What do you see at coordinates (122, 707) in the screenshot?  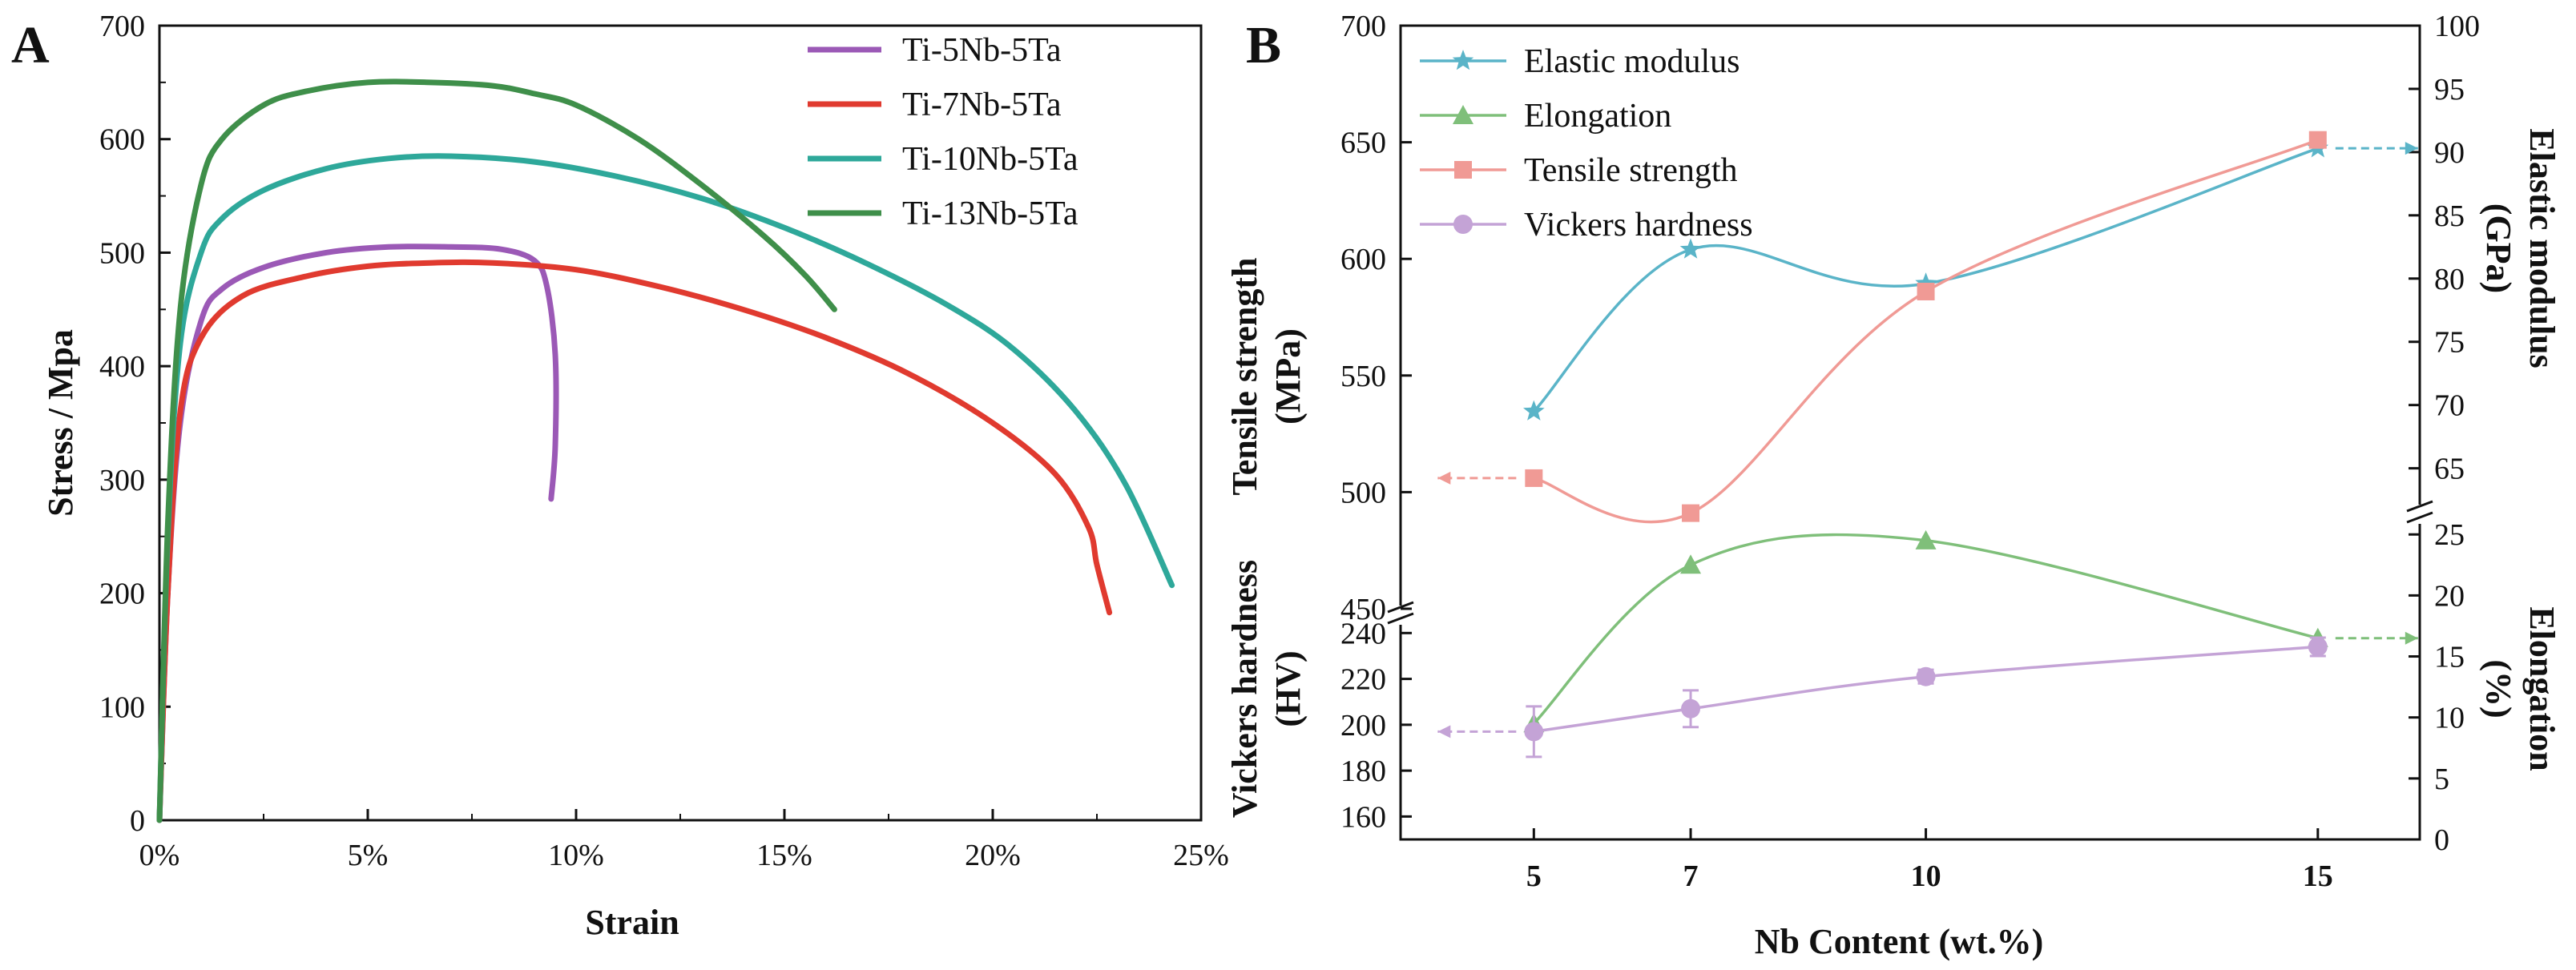 I see `y-tick-label: 100` at bounding box center [122, 707].